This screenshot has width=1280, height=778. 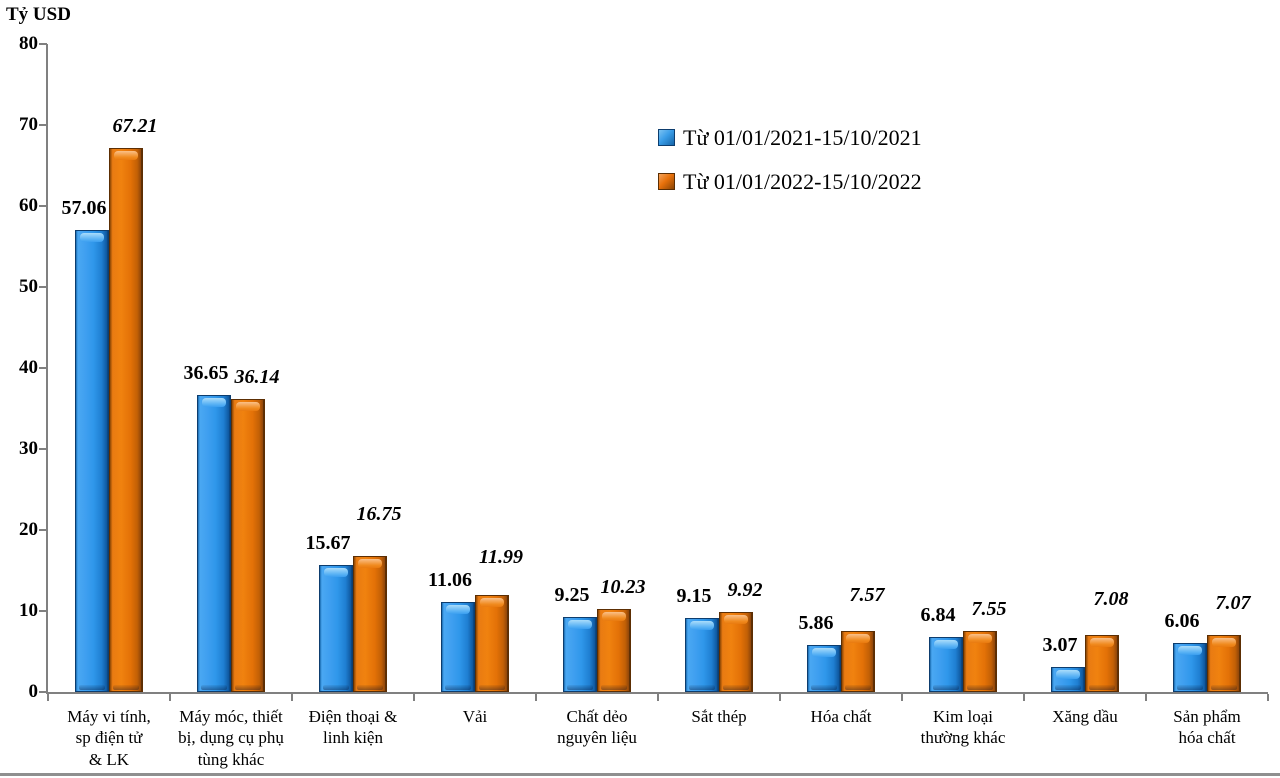 I want to click on x-axis-category-label: Hóa chất, so click(x=841, y=716).